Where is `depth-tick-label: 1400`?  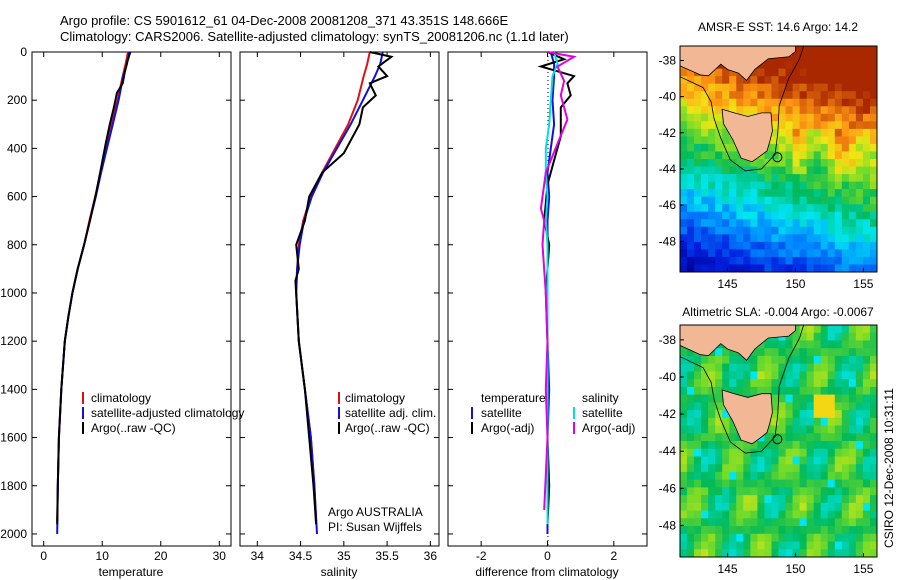 depth-tick-label: 1400 is located at coordinates (13, 389).